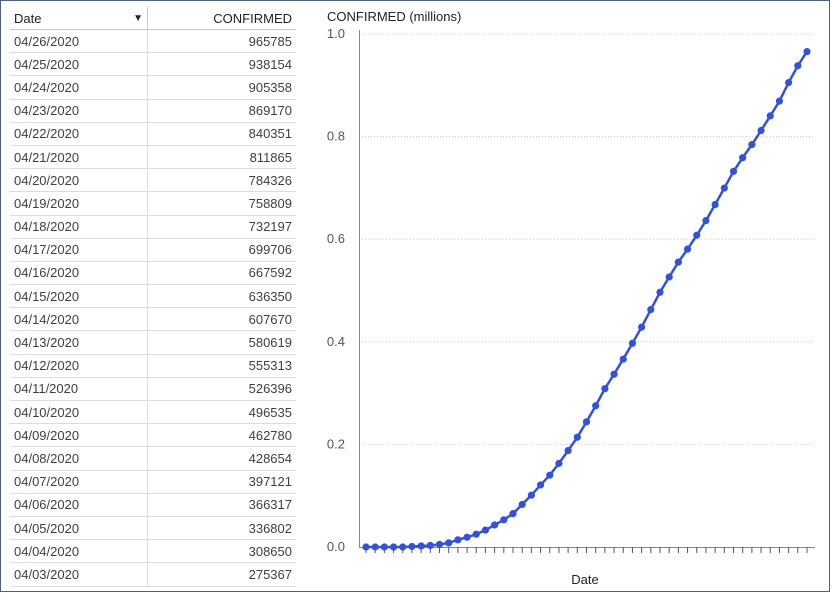 This screenshot has width=832, height=594. Describe the element at coordinates (153, 250) in the screenshot. I see `table-row: 04/17/2020 699706` at that location.